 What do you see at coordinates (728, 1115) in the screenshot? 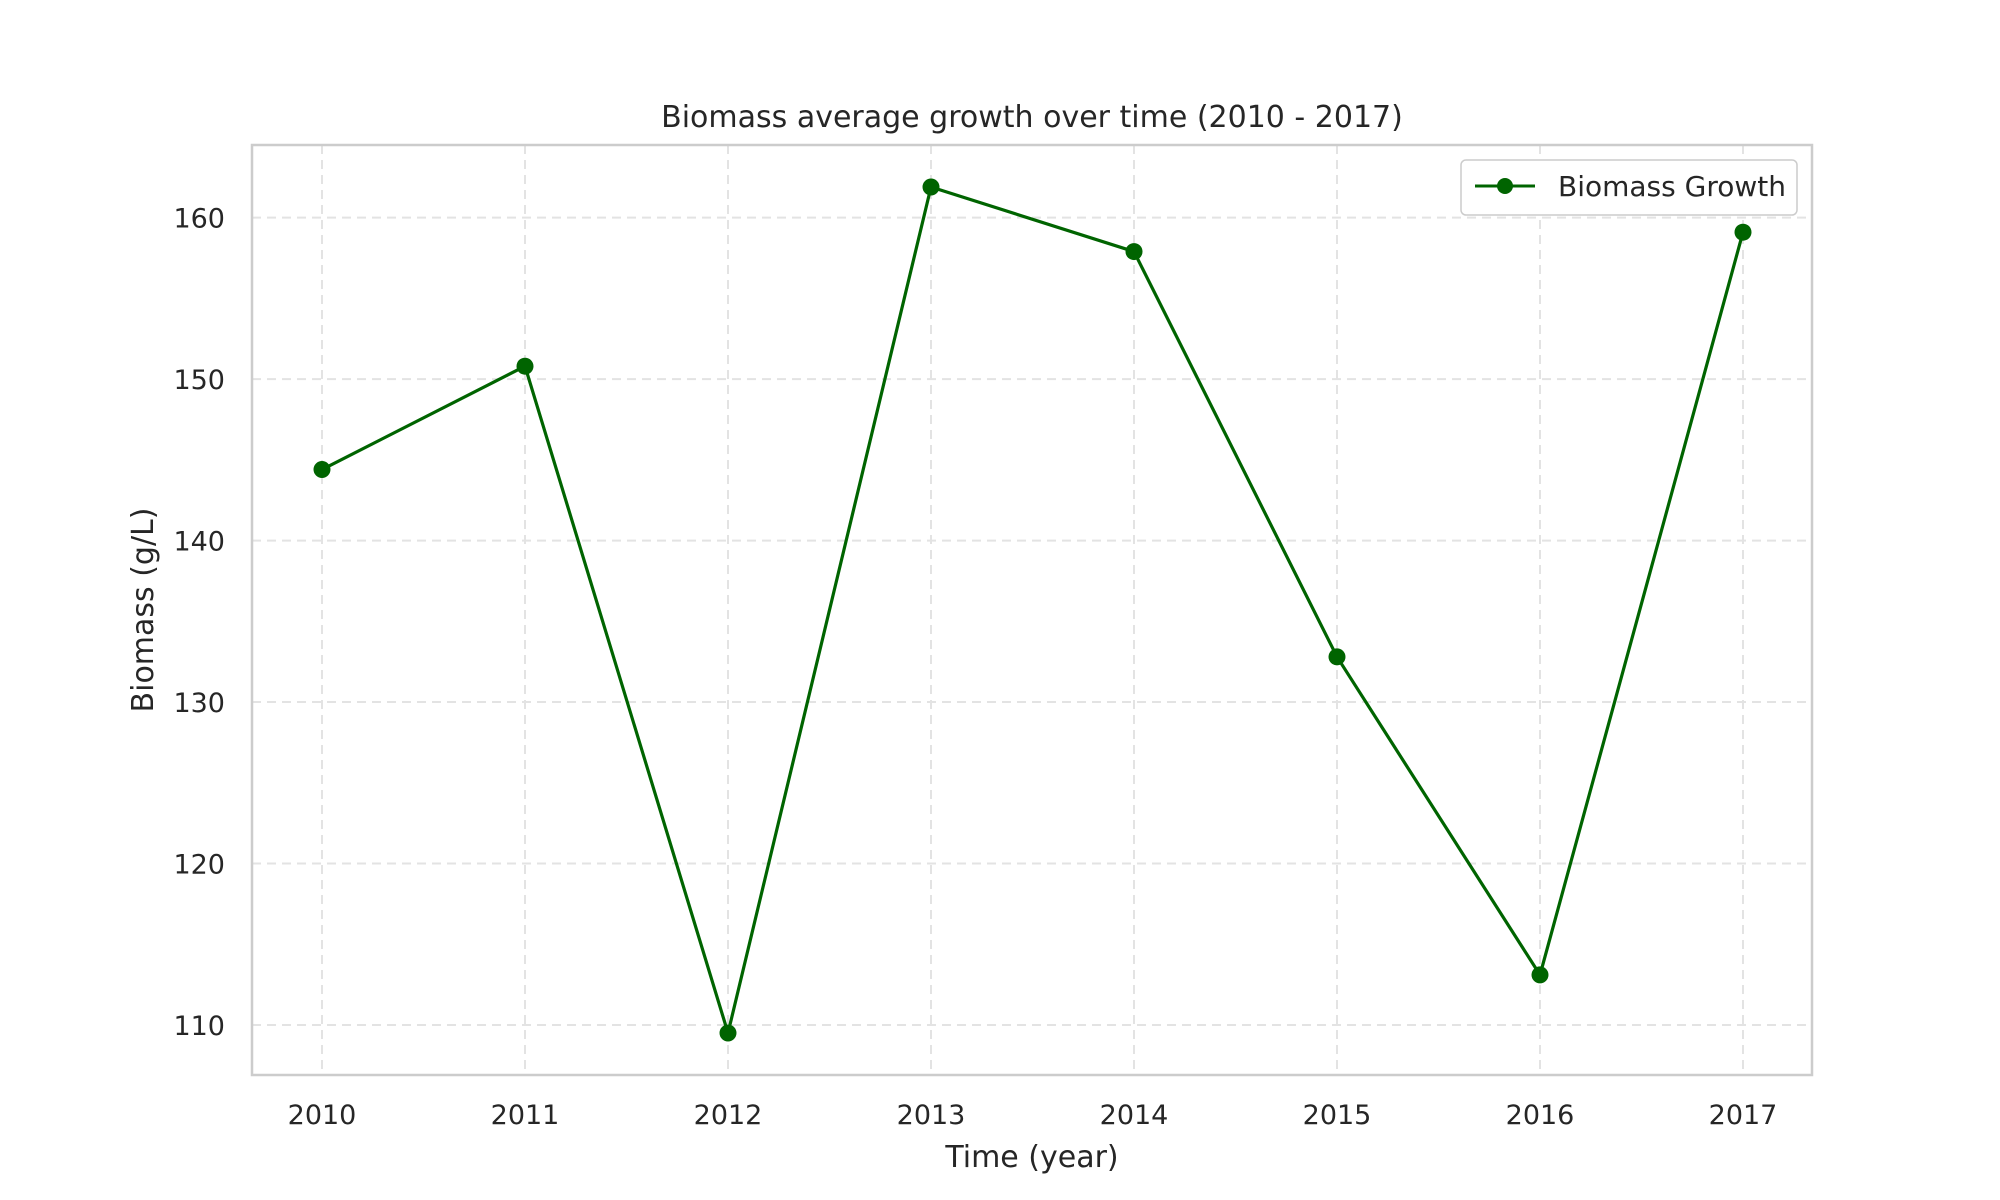
I see `x-tick-label: 2012` at bounding box center [728, 1115].